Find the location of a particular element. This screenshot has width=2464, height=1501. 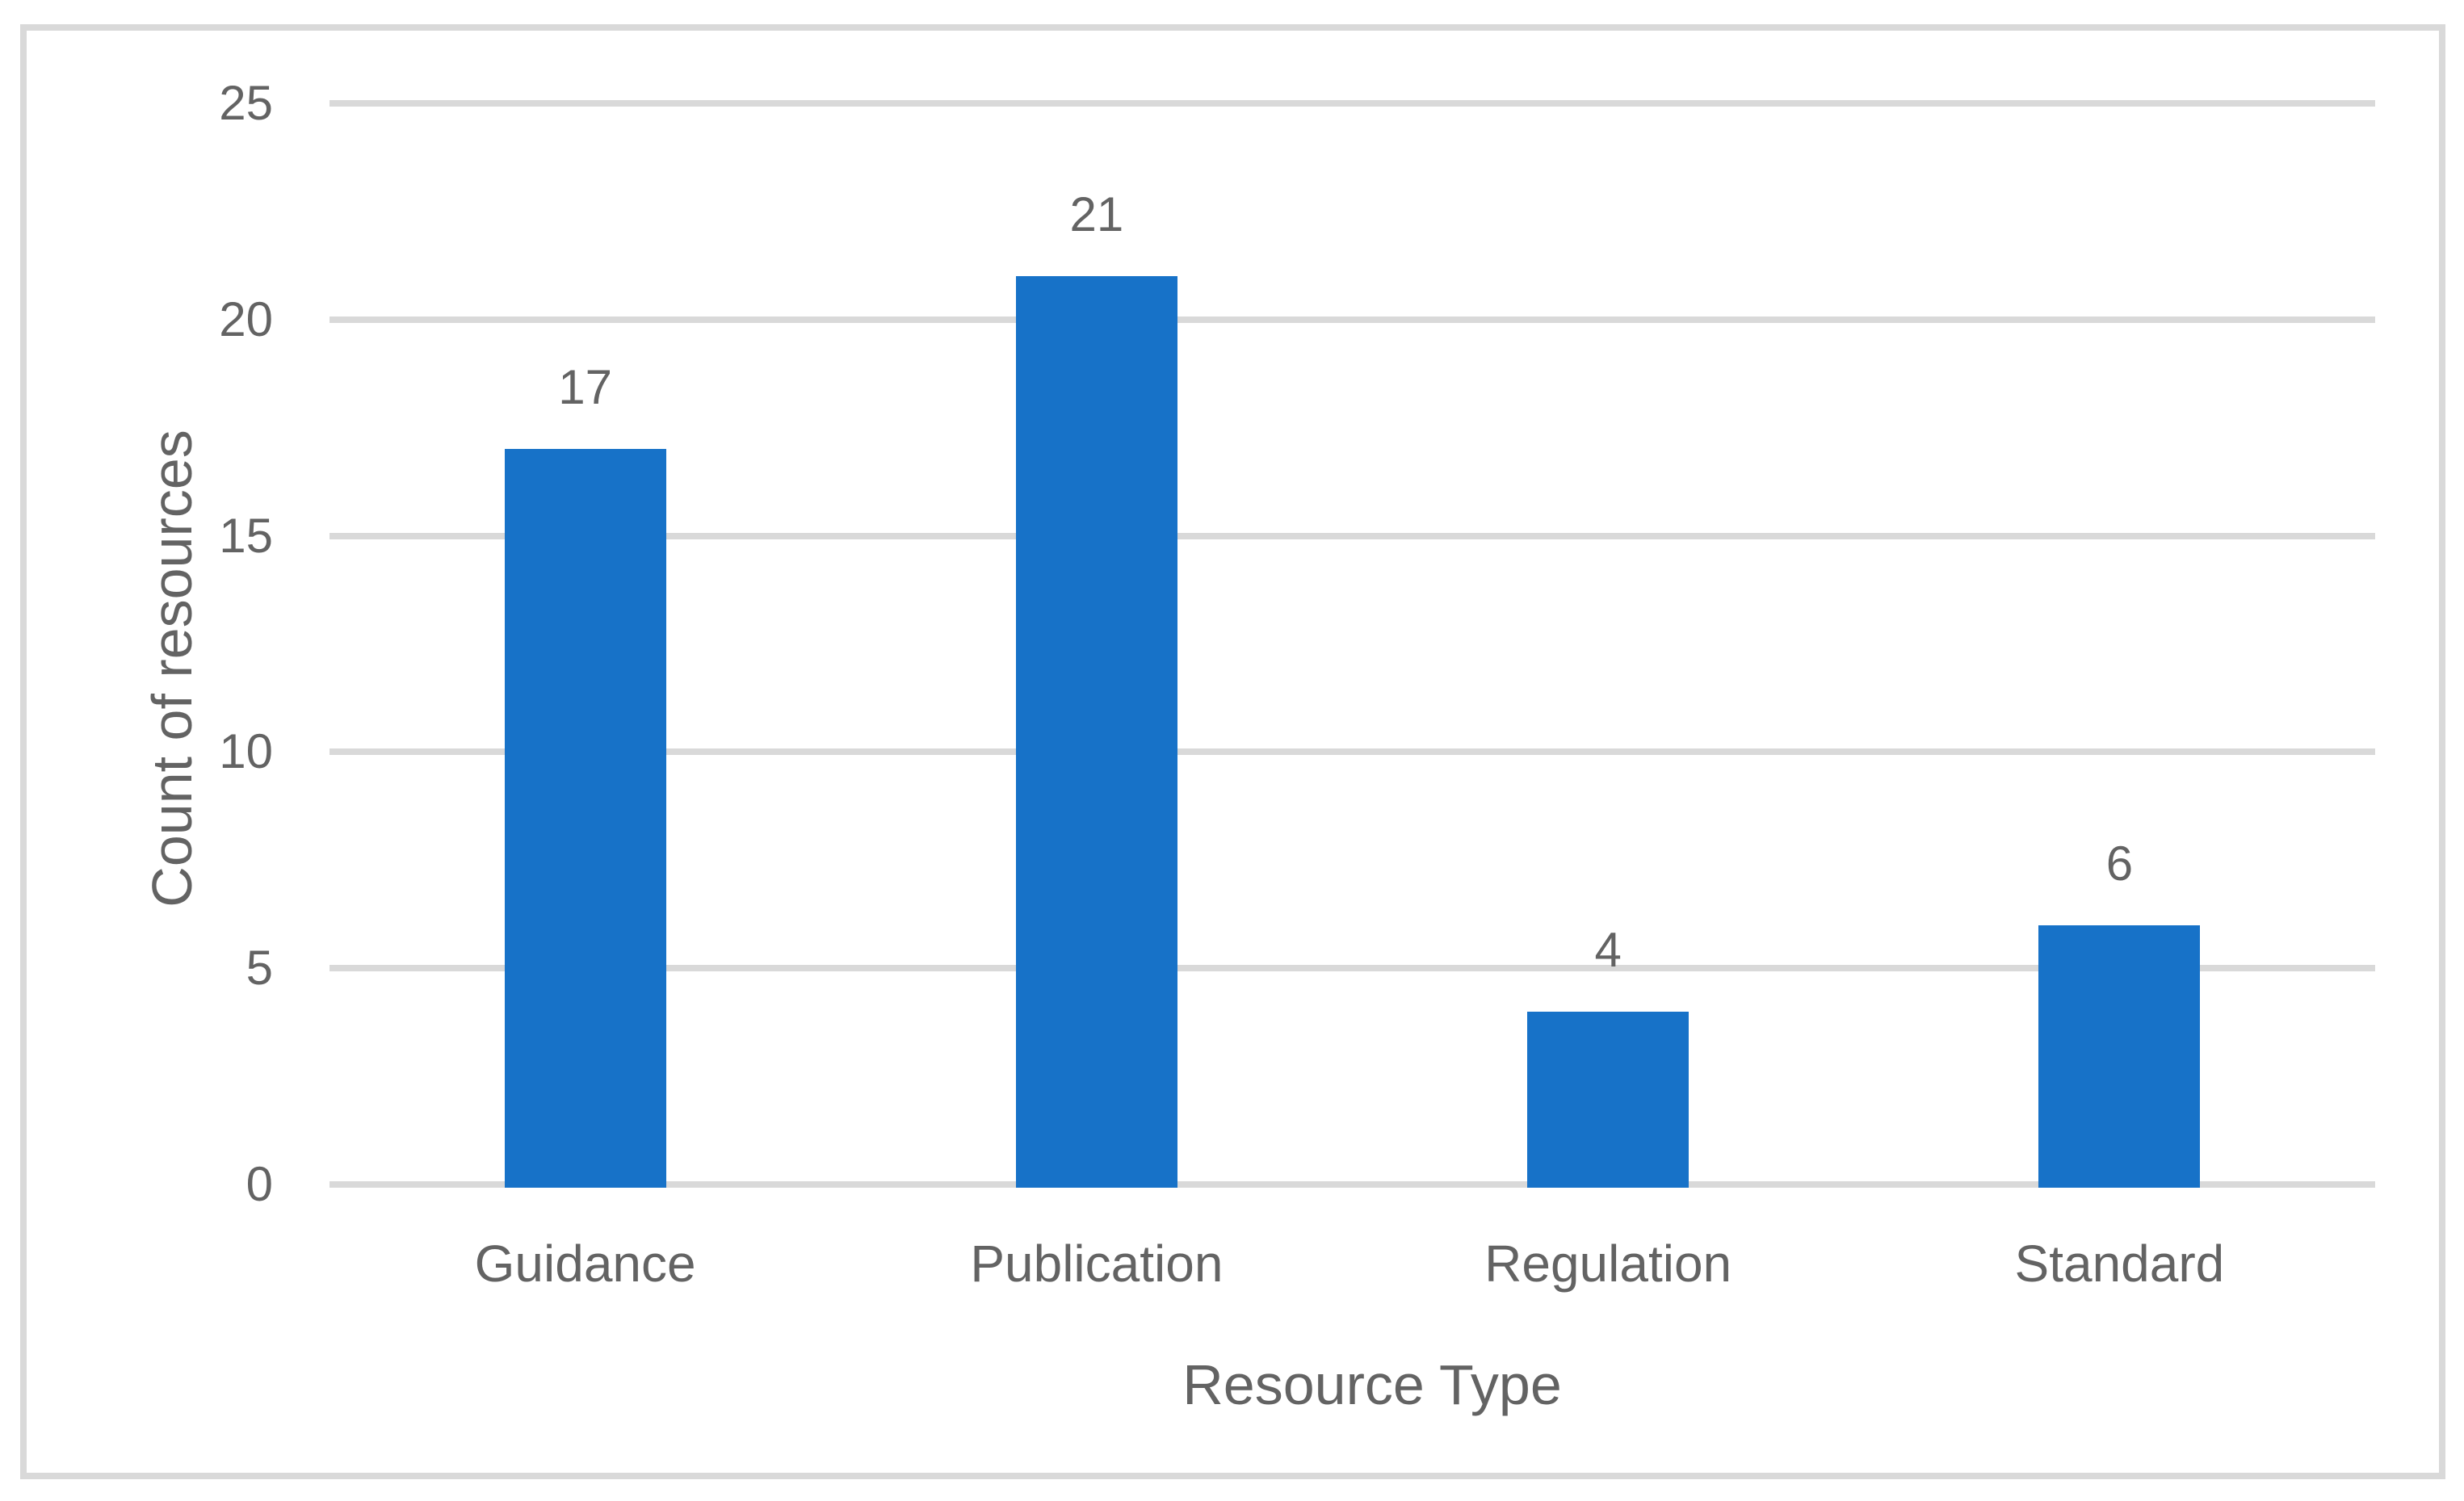

bar-value-label: 17 is located at coordinates (585, 387).